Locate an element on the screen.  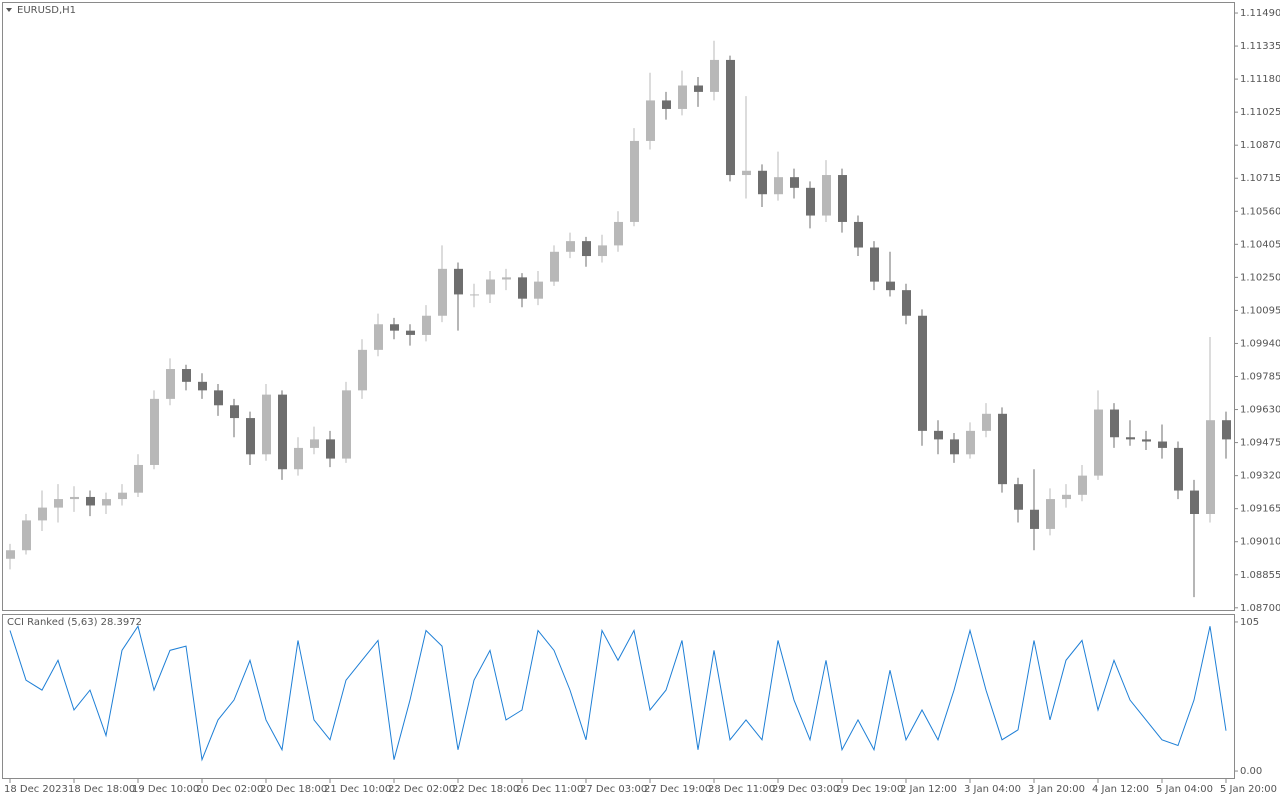
x-tick-label: 5 Jan 04:00 is located at coordinates (1184, 789).